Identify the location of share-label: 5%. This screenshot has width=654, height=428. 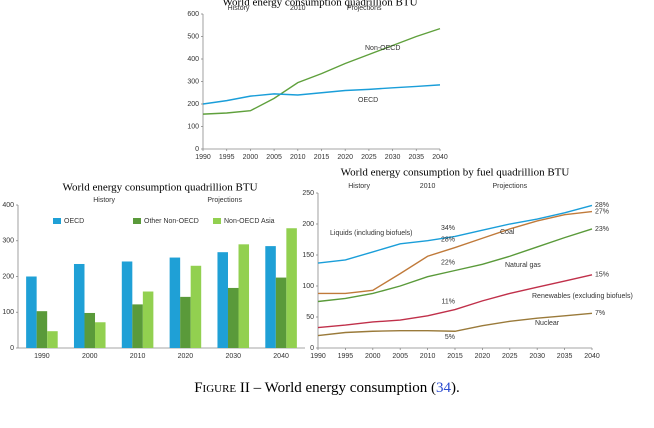
(450, 337).